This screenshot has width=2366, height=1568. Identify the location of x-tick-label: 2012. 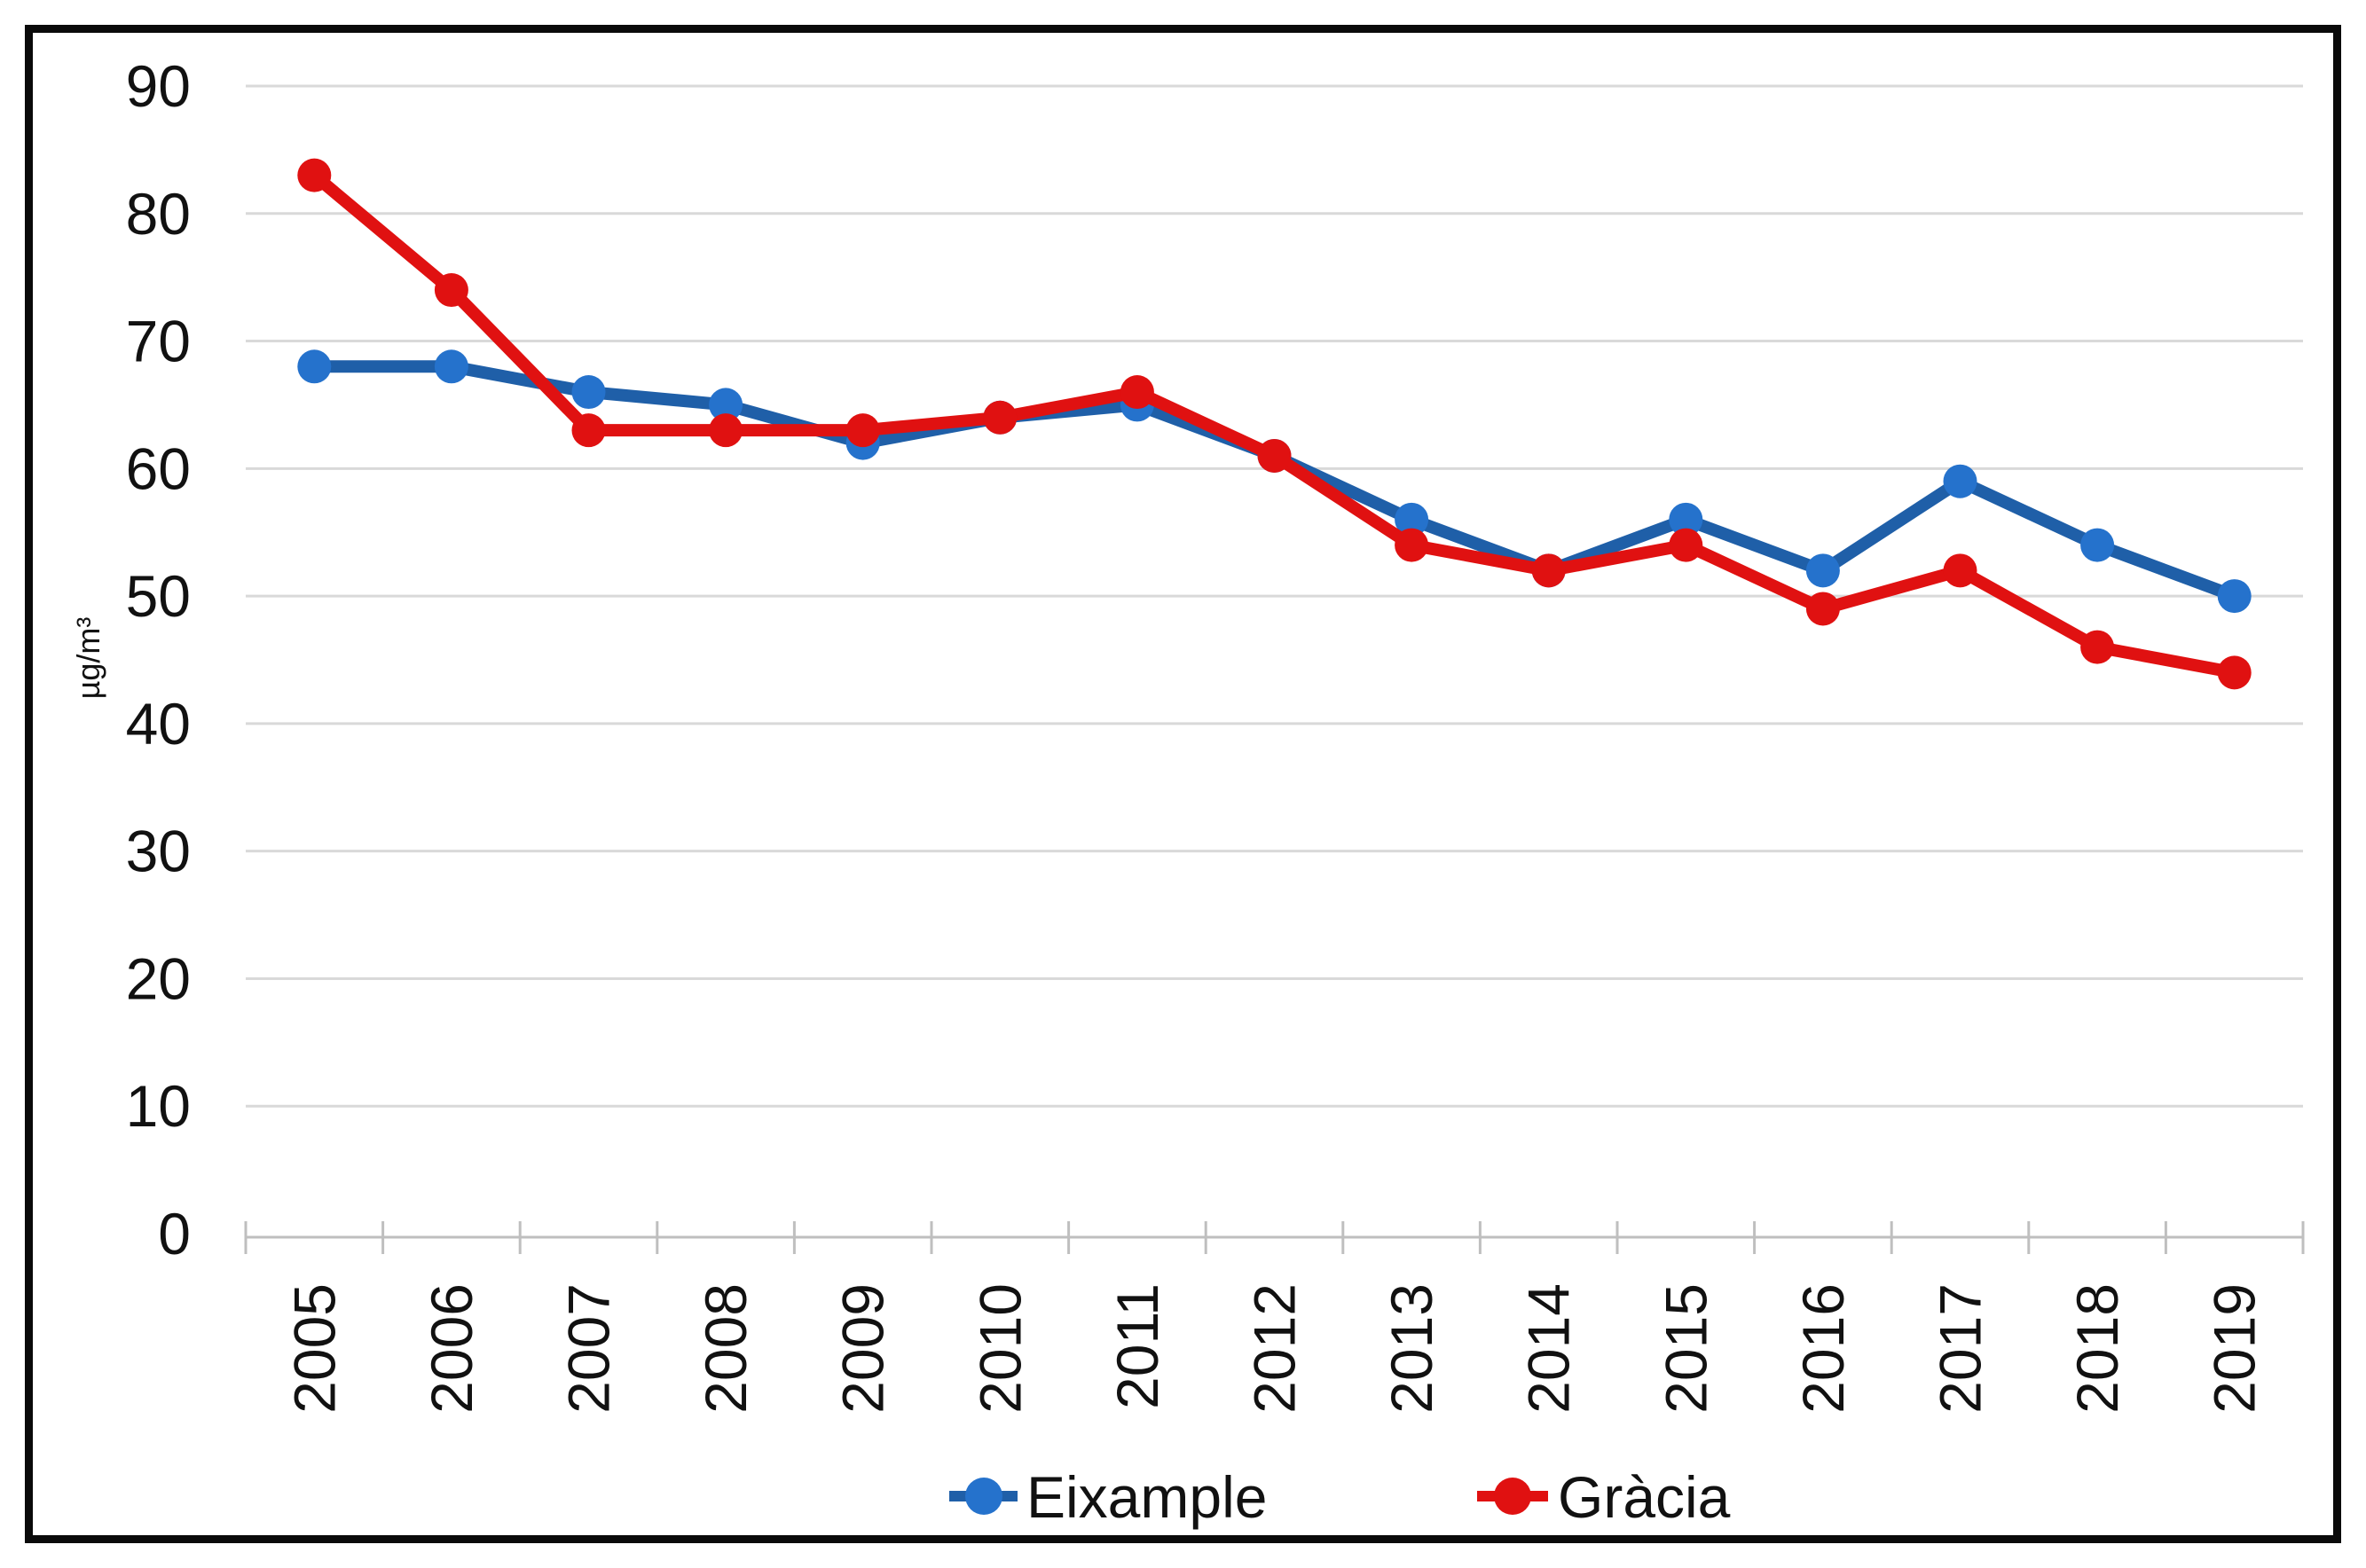
(1275, 1348).